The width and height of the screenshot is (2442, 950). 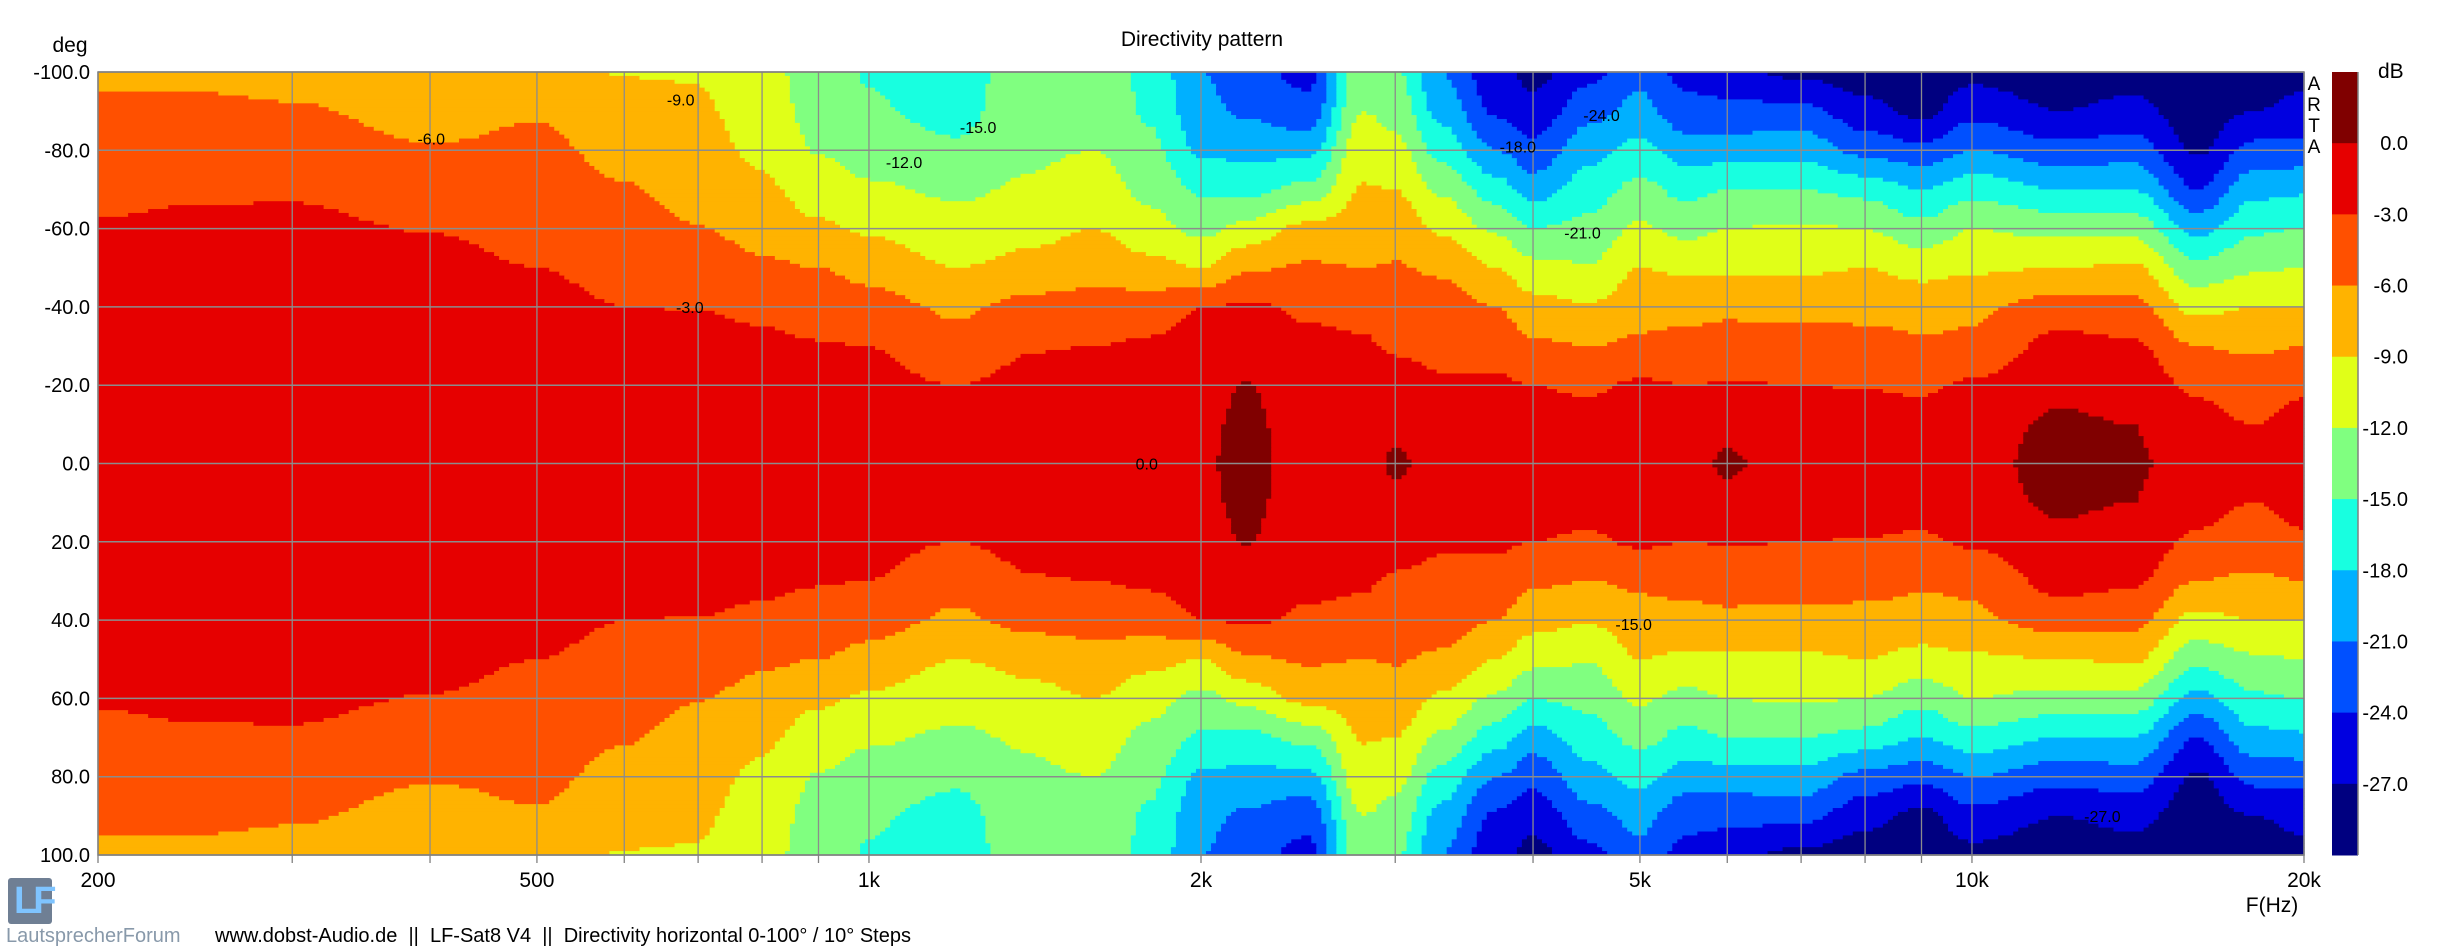 I want to click on contour-label: -3.0, so click(x=690, y=308).